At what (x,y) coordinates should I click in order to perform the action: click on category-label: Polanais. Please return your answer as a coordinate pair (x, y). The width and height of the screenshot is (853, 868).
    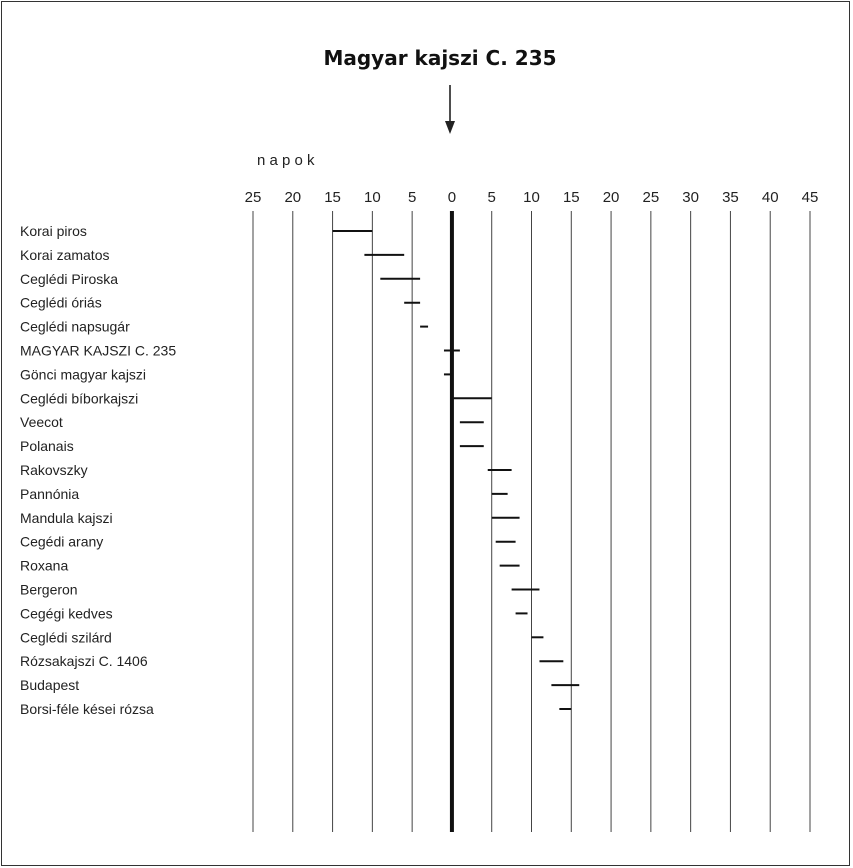
    Looking at the image, I should click on (47, 446).